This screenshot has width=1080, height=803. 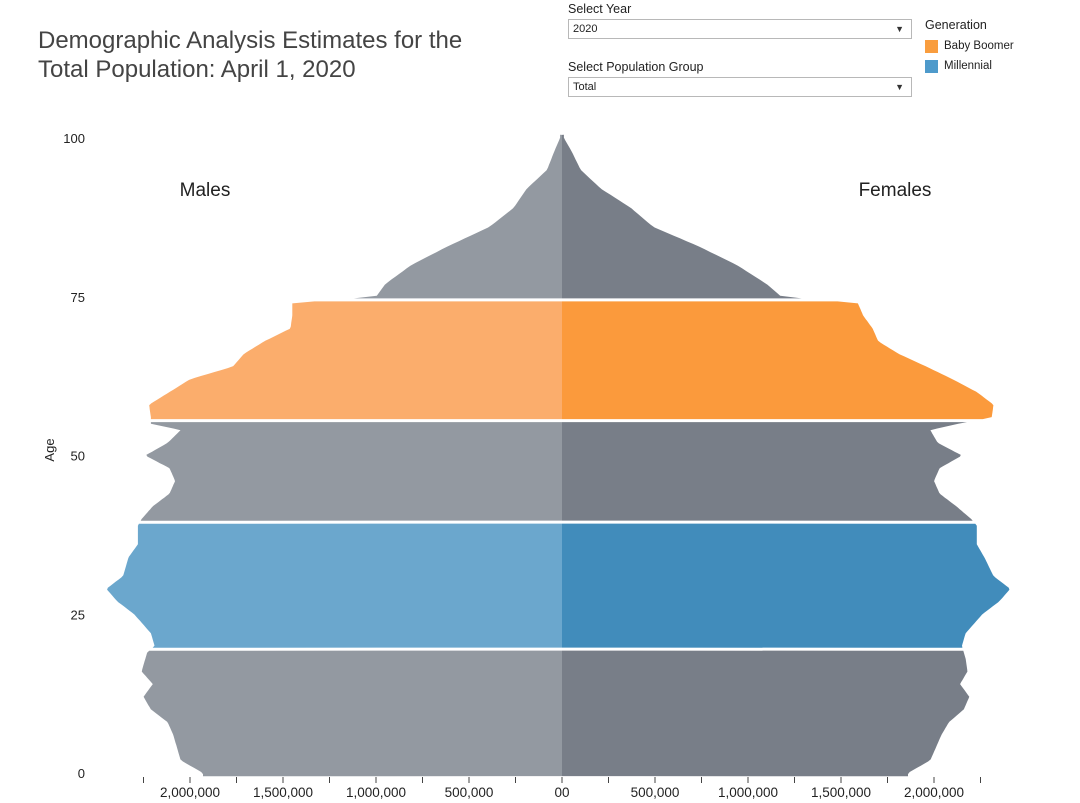 What do you see at coordinates (931, 66) in the screenshot?
I see `legend-swatch-millennial` at bounding box center [931, 66].